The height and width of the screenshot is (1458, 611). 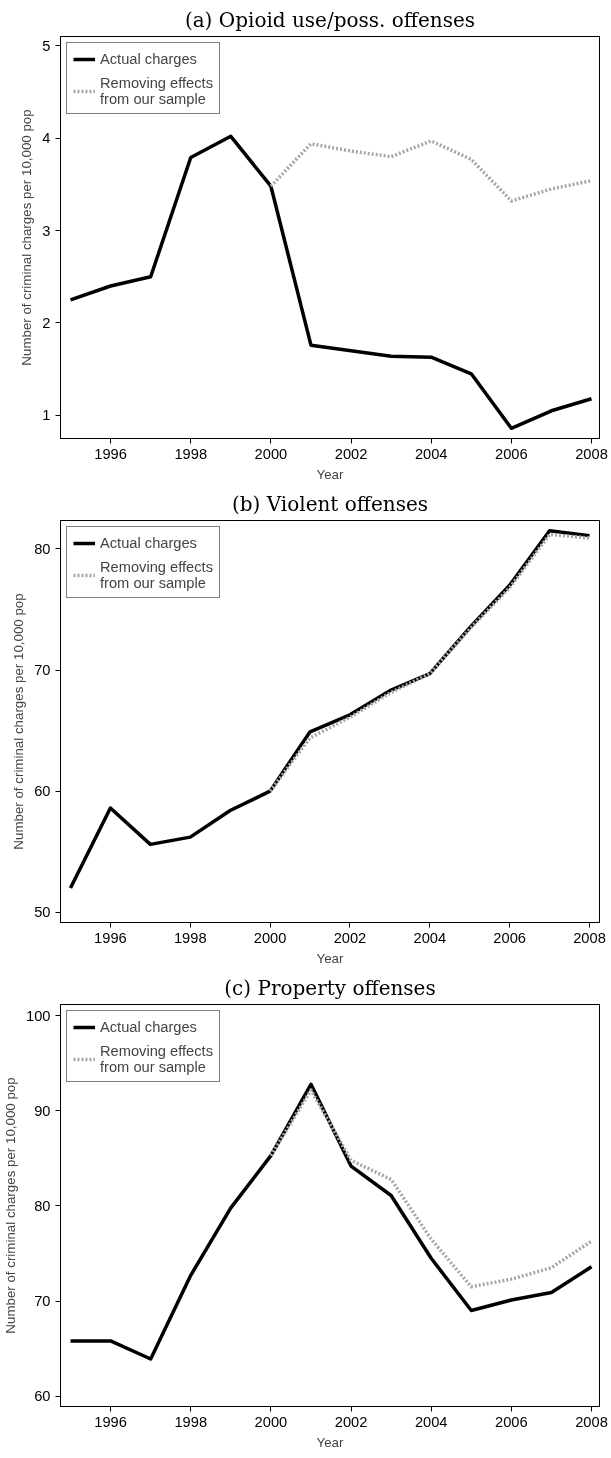 What do you see at coordinates (330, 19) in the screenshot?
I see `chart-title: (a) Opioid use/poss. offenses` at bounding box center [330, 19].